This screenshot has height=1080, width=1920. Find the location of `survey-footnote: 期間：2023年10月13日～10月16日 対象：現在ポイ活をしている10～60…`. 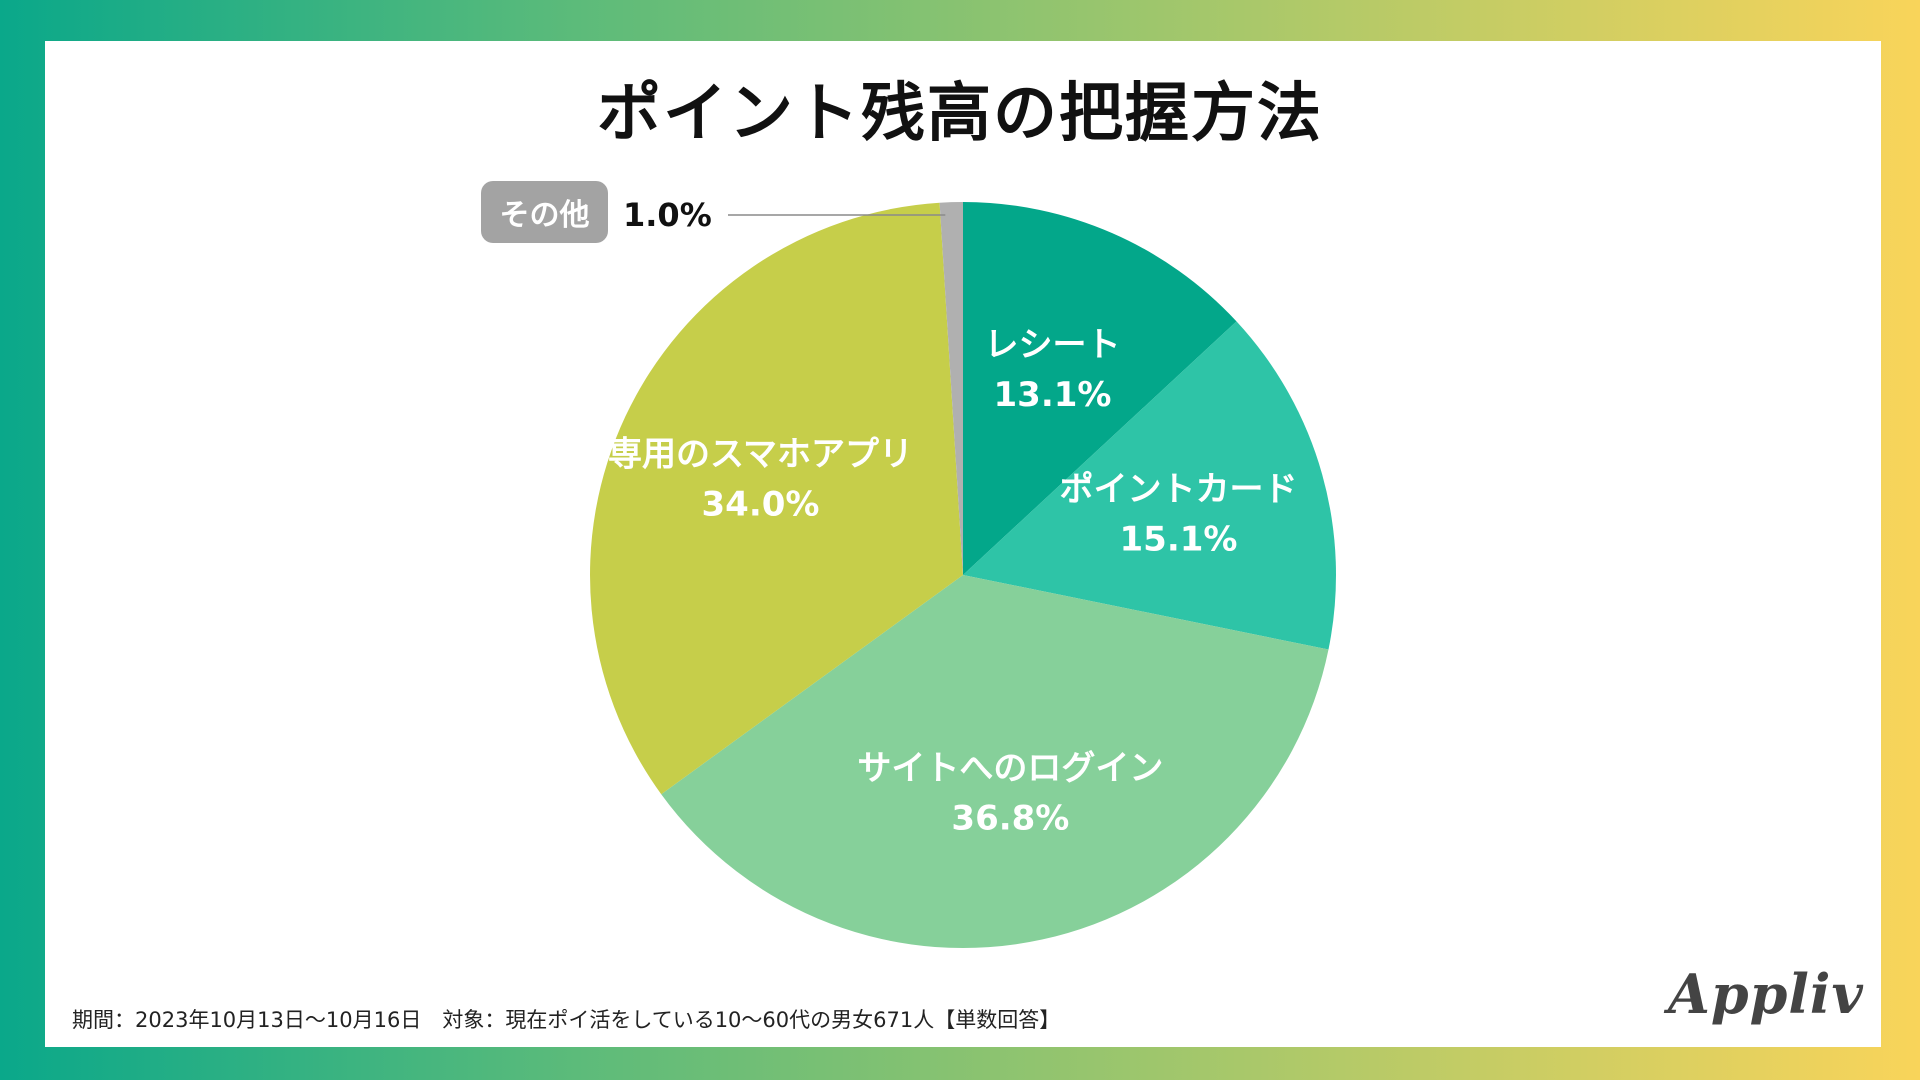

survey-footnote: 期間：2023年10月13日～10月16日 対象：現在ポイ活をしている10～60… is located at coordinates (566, 1020).